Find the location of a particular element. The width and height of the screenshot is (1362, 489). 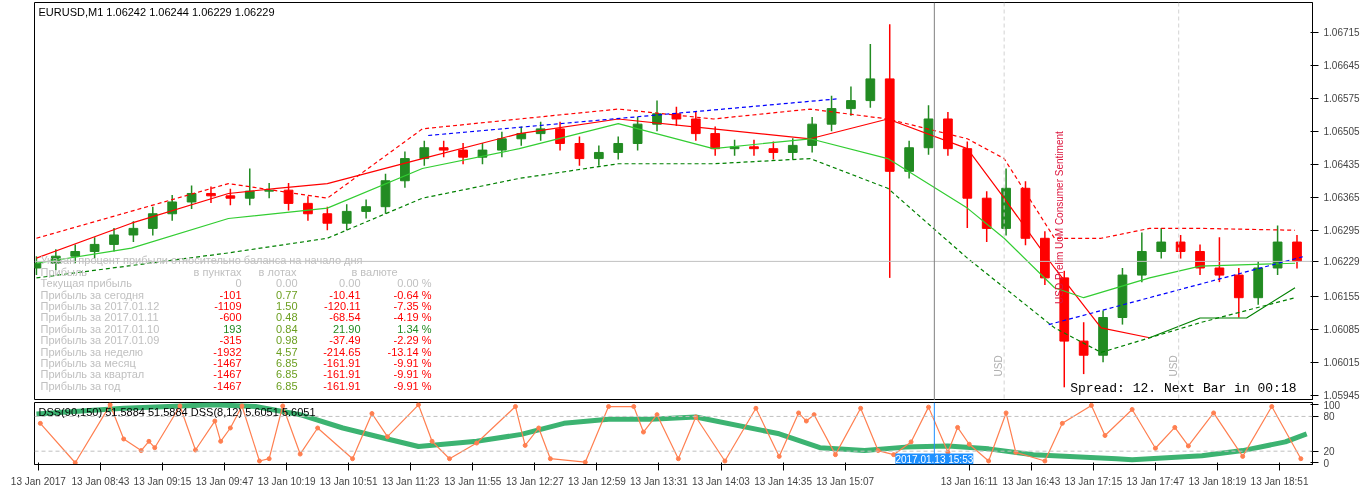

annotation: USD Prelim UoM Consumer Sentiment is located at coordinates (1059, 217).